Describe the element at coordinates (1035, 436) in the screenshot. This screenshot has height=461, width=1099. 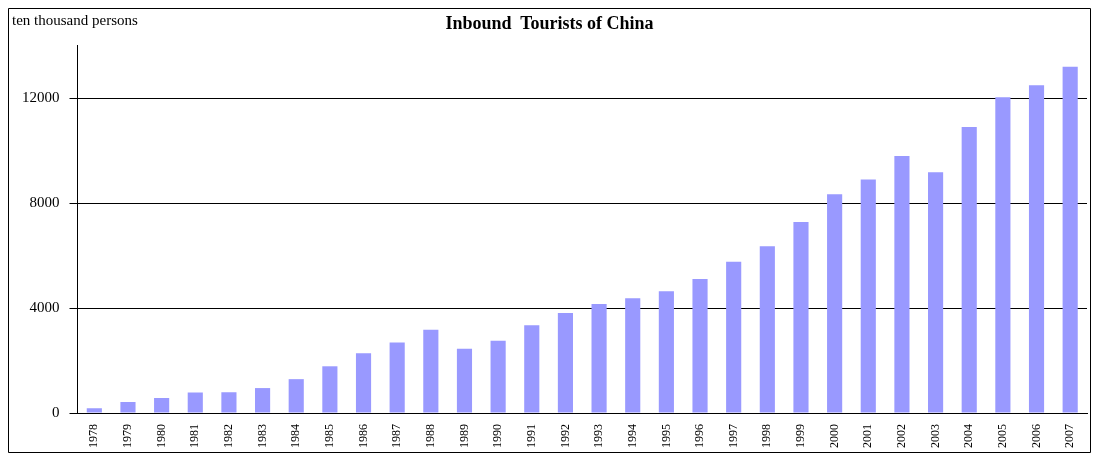
I see `x-tick-label: 2006` at that location.